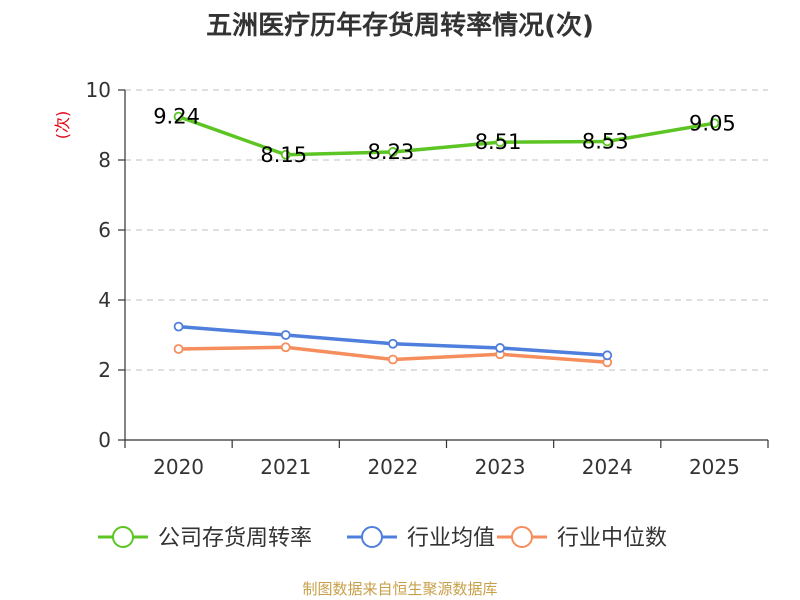 Image resolution: width=800 pixels, height=600 pixels. Describe the element at coordinates (285, 467) in the screenshot. I see `x-tick-label-2021: 2021` at that location.